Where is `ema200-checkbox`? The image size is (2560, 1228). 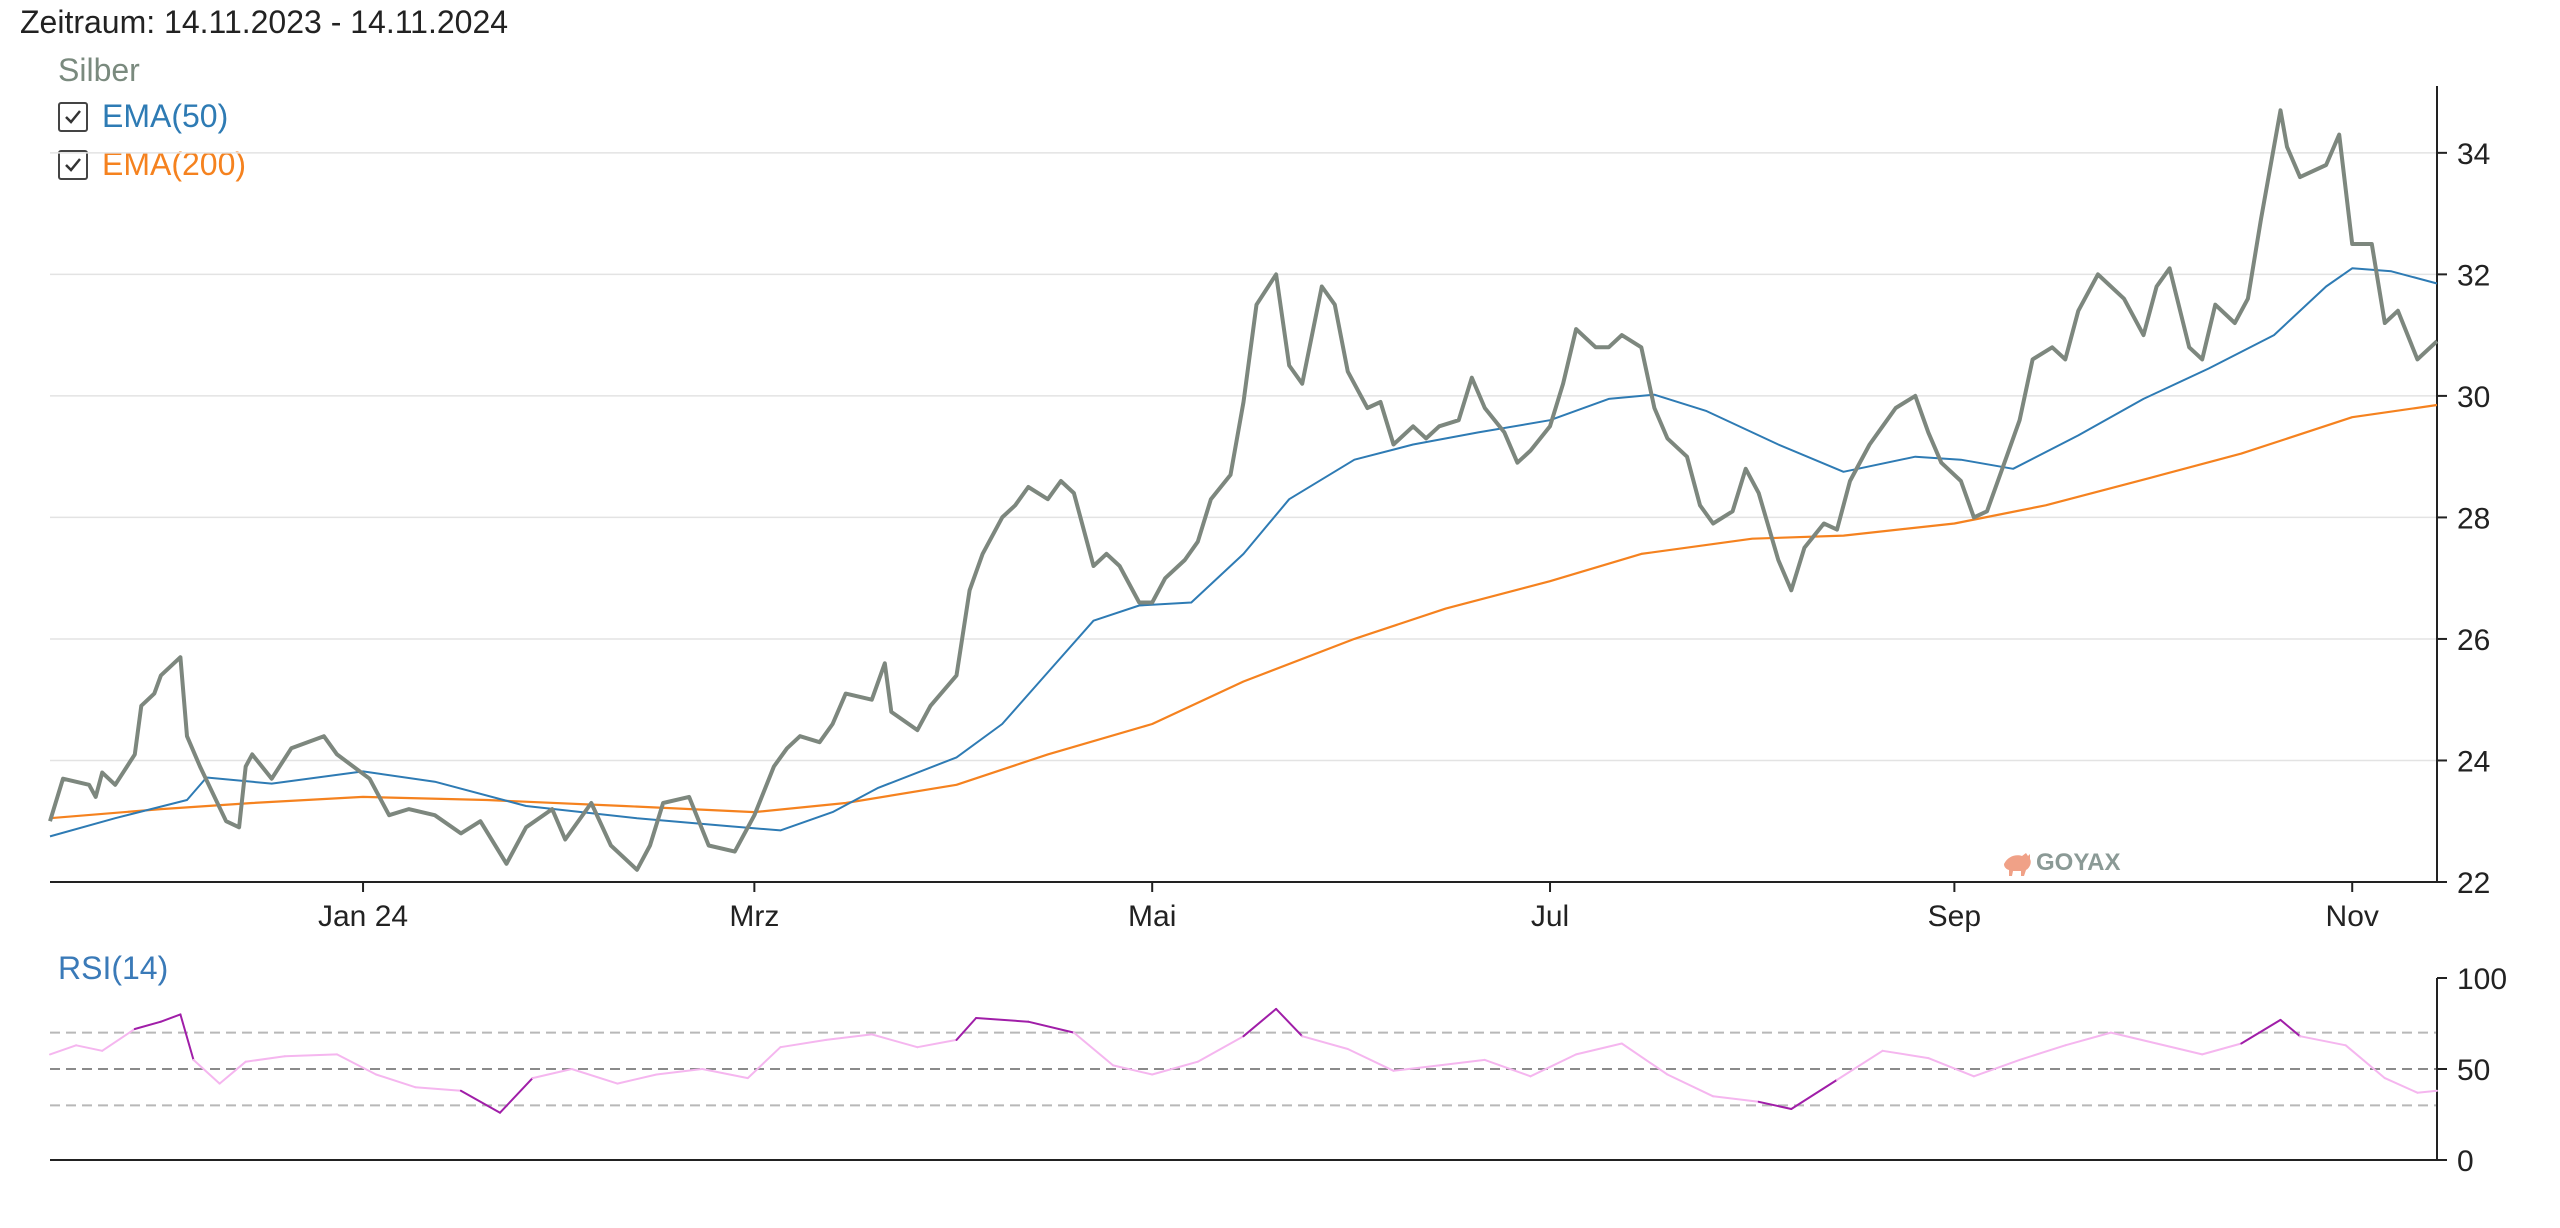
ema200-checkbox is located at coordinates (73, 164).